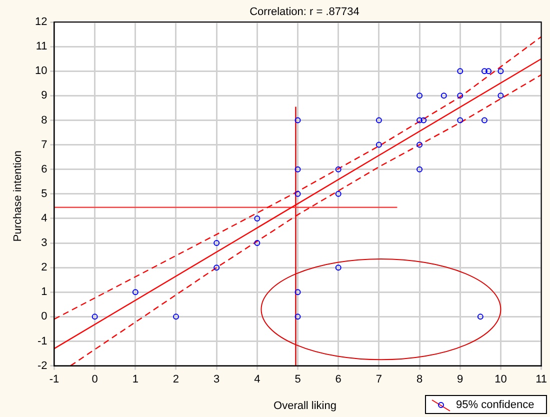 This screenshot has width=550, height=417. I want to click on x-tick-label: 7, so click(379, 379).